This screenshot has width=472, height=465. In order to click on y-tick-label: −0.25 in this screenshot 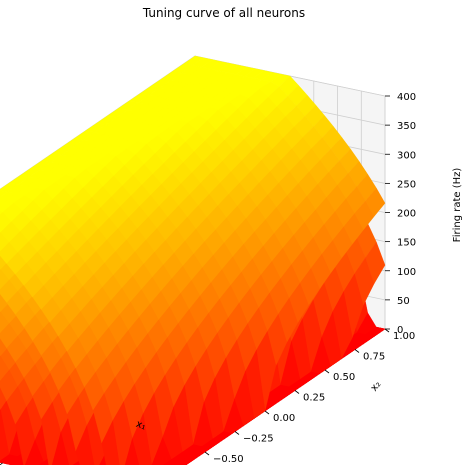, I will do `click(258, 439)`.